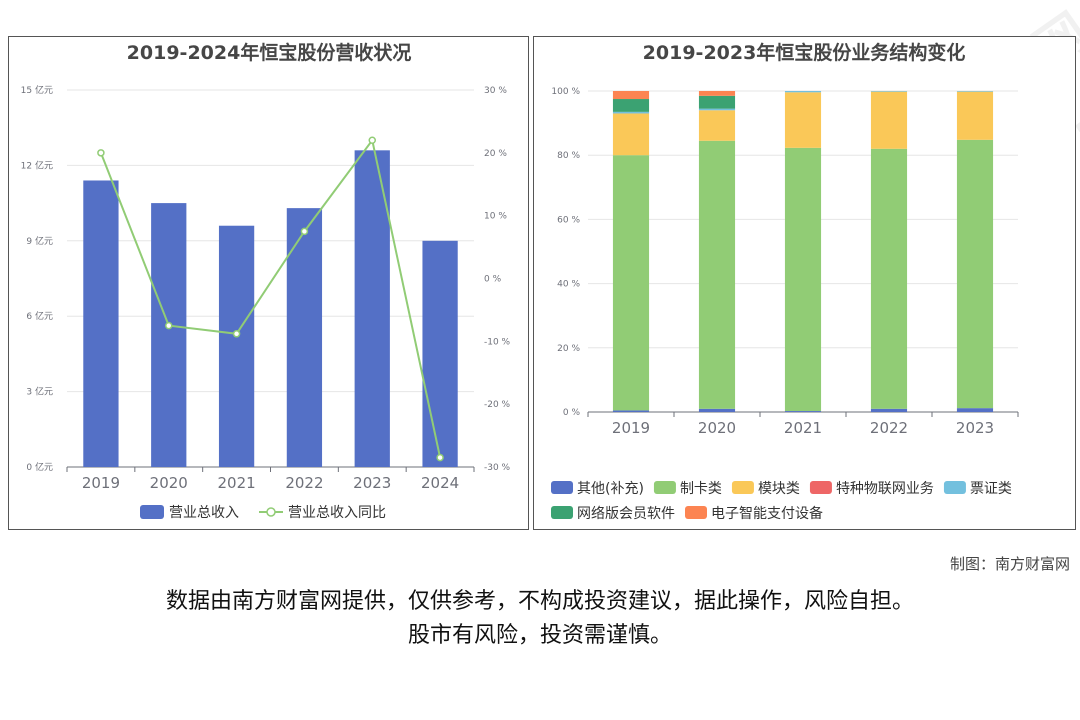  I want to click on legend-swatch-revenue, so click(152, 512).